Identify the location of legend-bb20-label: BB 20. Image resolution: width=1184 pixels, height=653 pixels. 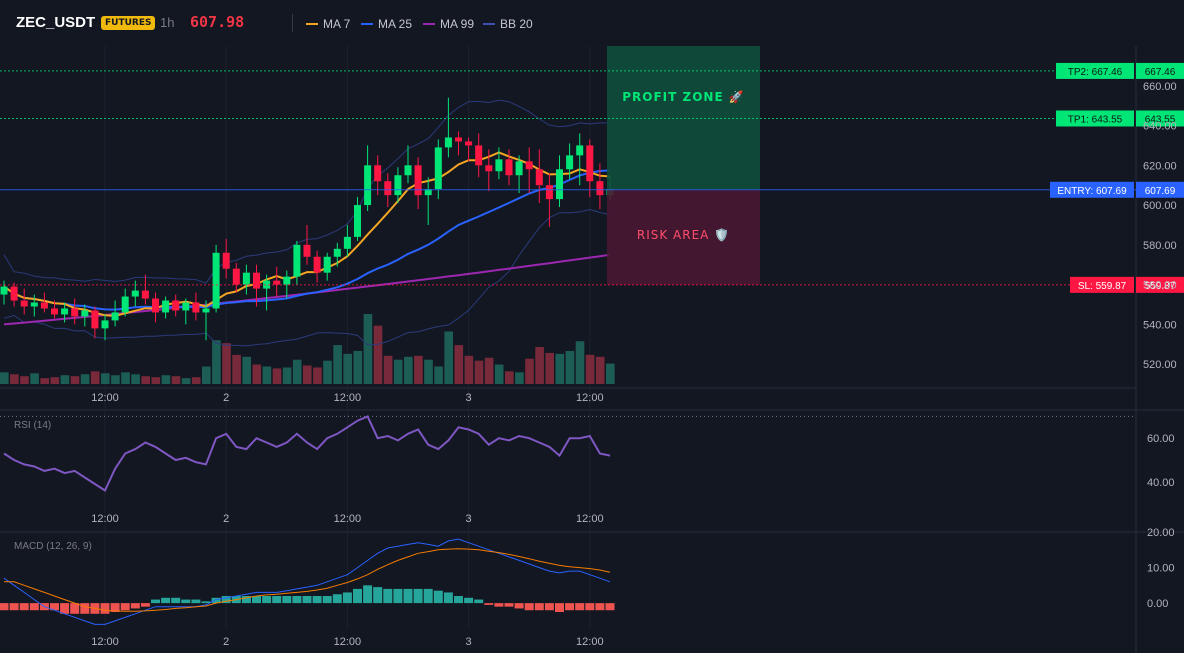
(516, 24).